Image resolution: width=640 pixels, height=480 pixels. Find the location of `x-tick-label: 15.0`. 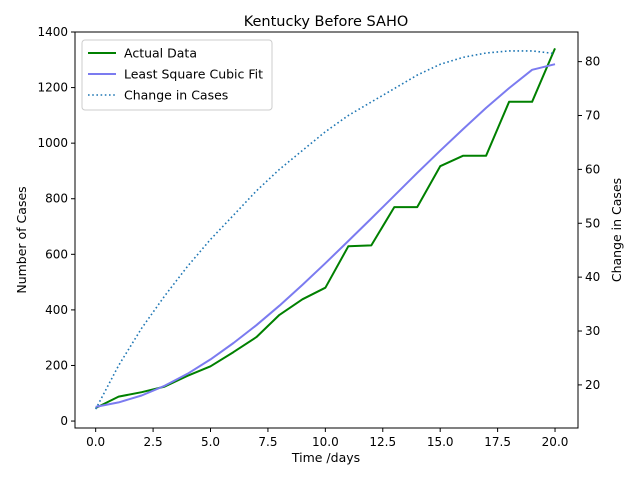

x-tick-label: 15.0 is located at coordinates (440, 442).